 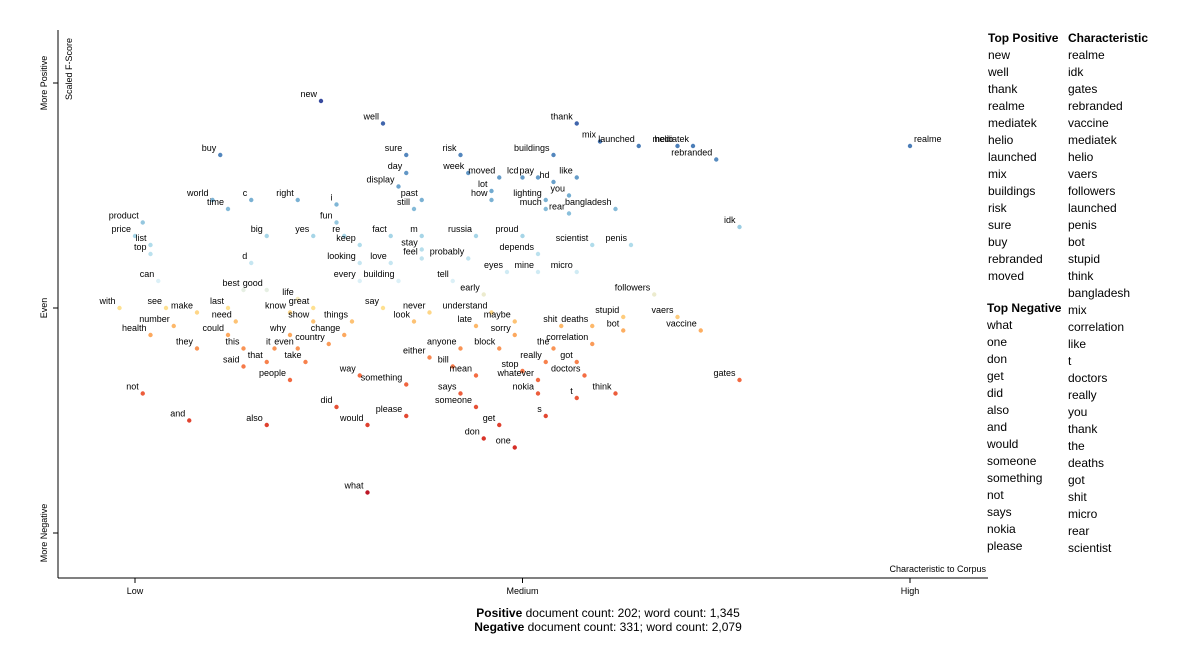 What do you see at coordinates (569, 195) in the screenshot?
I see `point-you` at bounding box center [569, 195].